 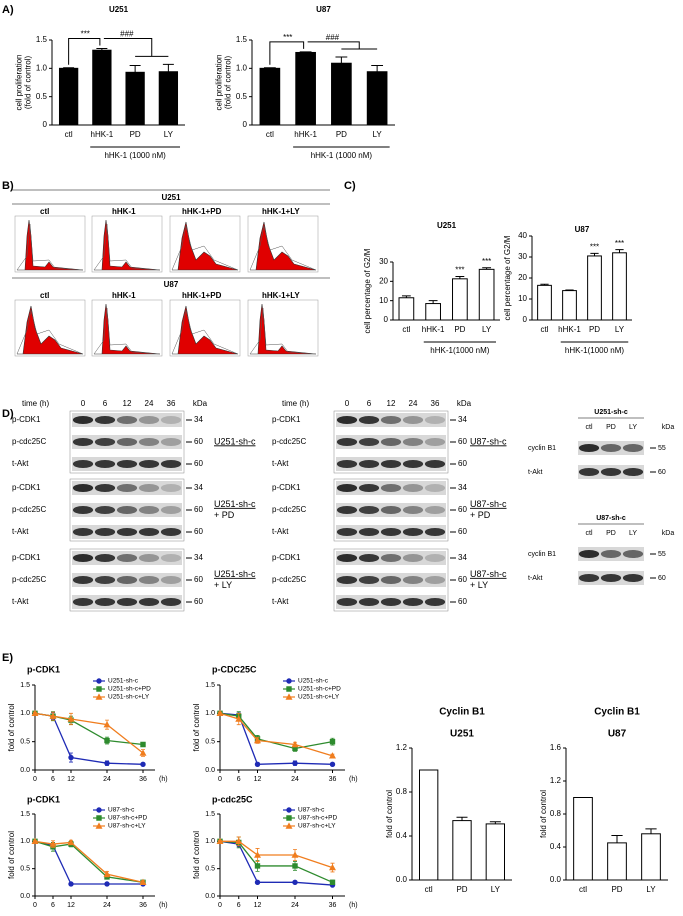 I want to click on y-tick-label: 1.0, so click(x=25, y=841).